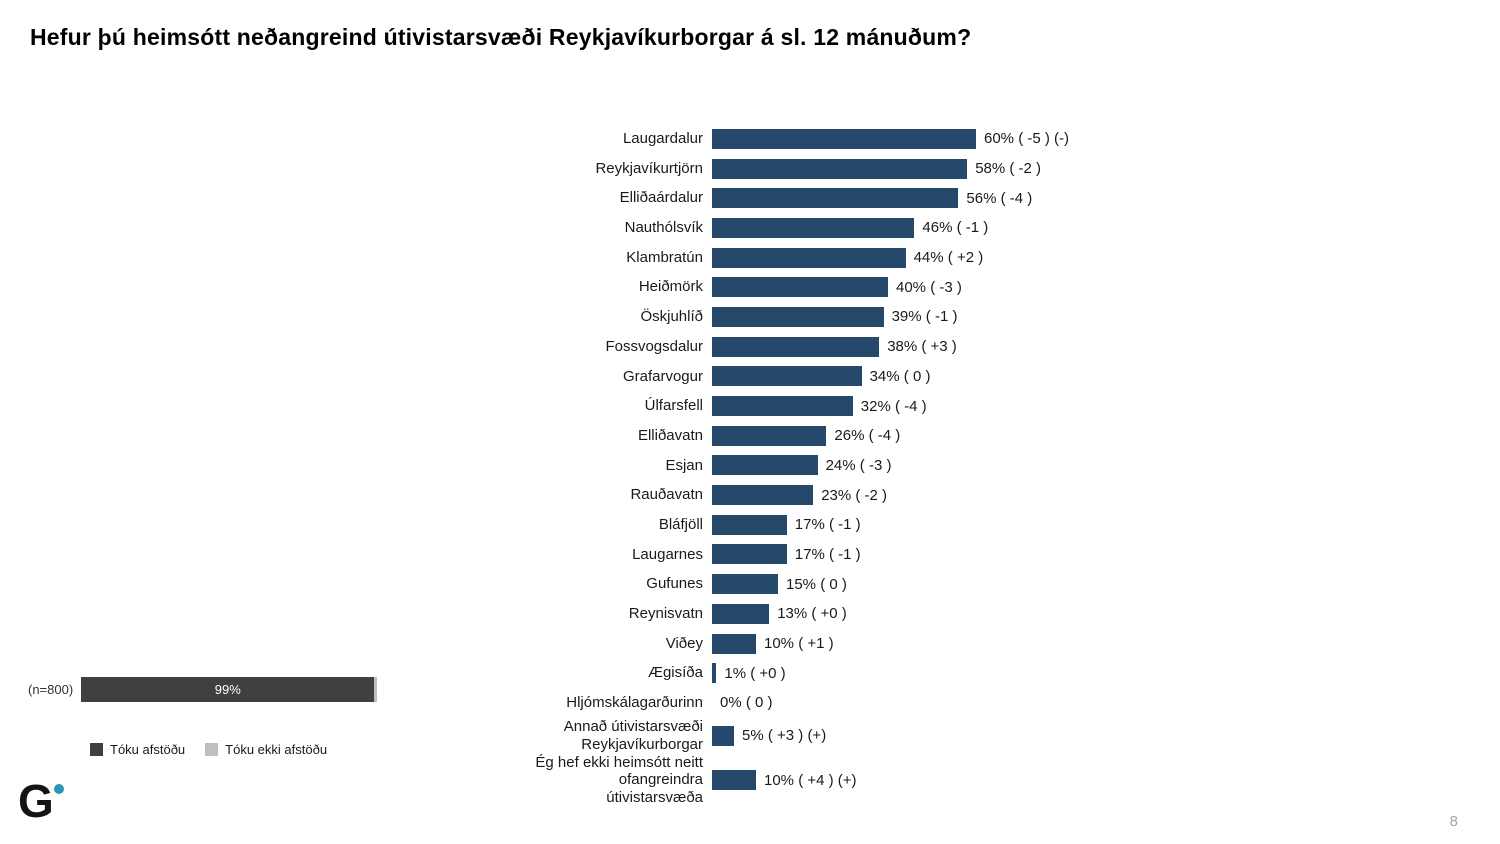  I want to click on gallup-logo-dot, so click(59, 789).